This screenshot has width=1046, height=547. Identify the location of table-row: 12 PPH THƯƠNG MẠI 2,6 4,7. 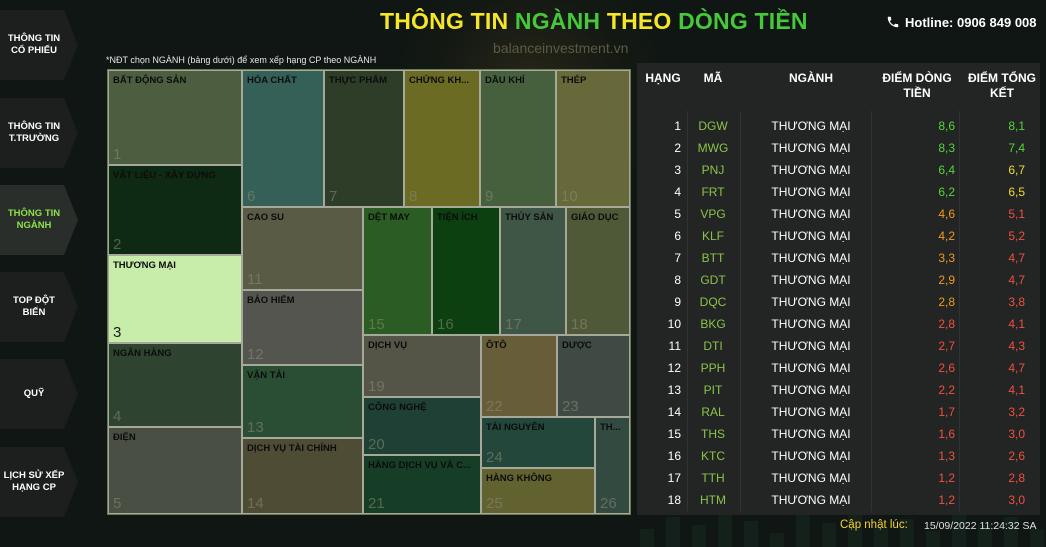
(838, 368).